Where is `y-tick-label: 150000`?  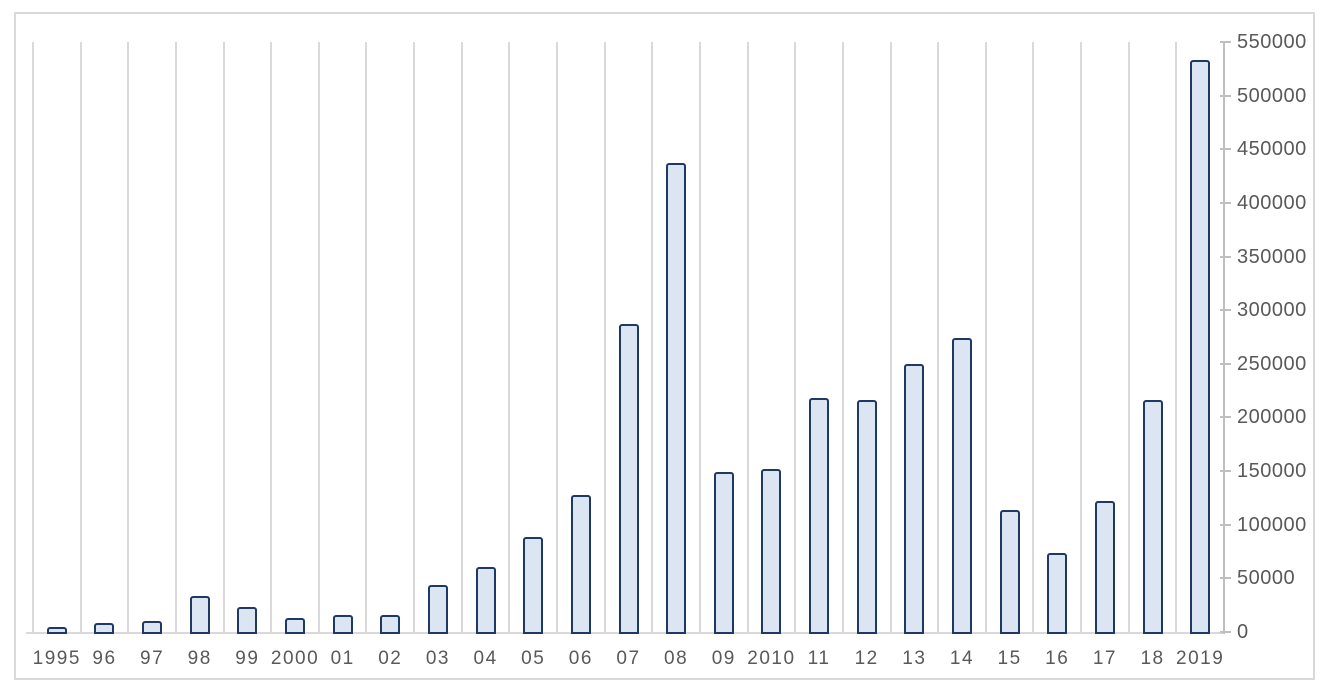 y-tick-label: 150000 is located at coordinates (1272, 471).